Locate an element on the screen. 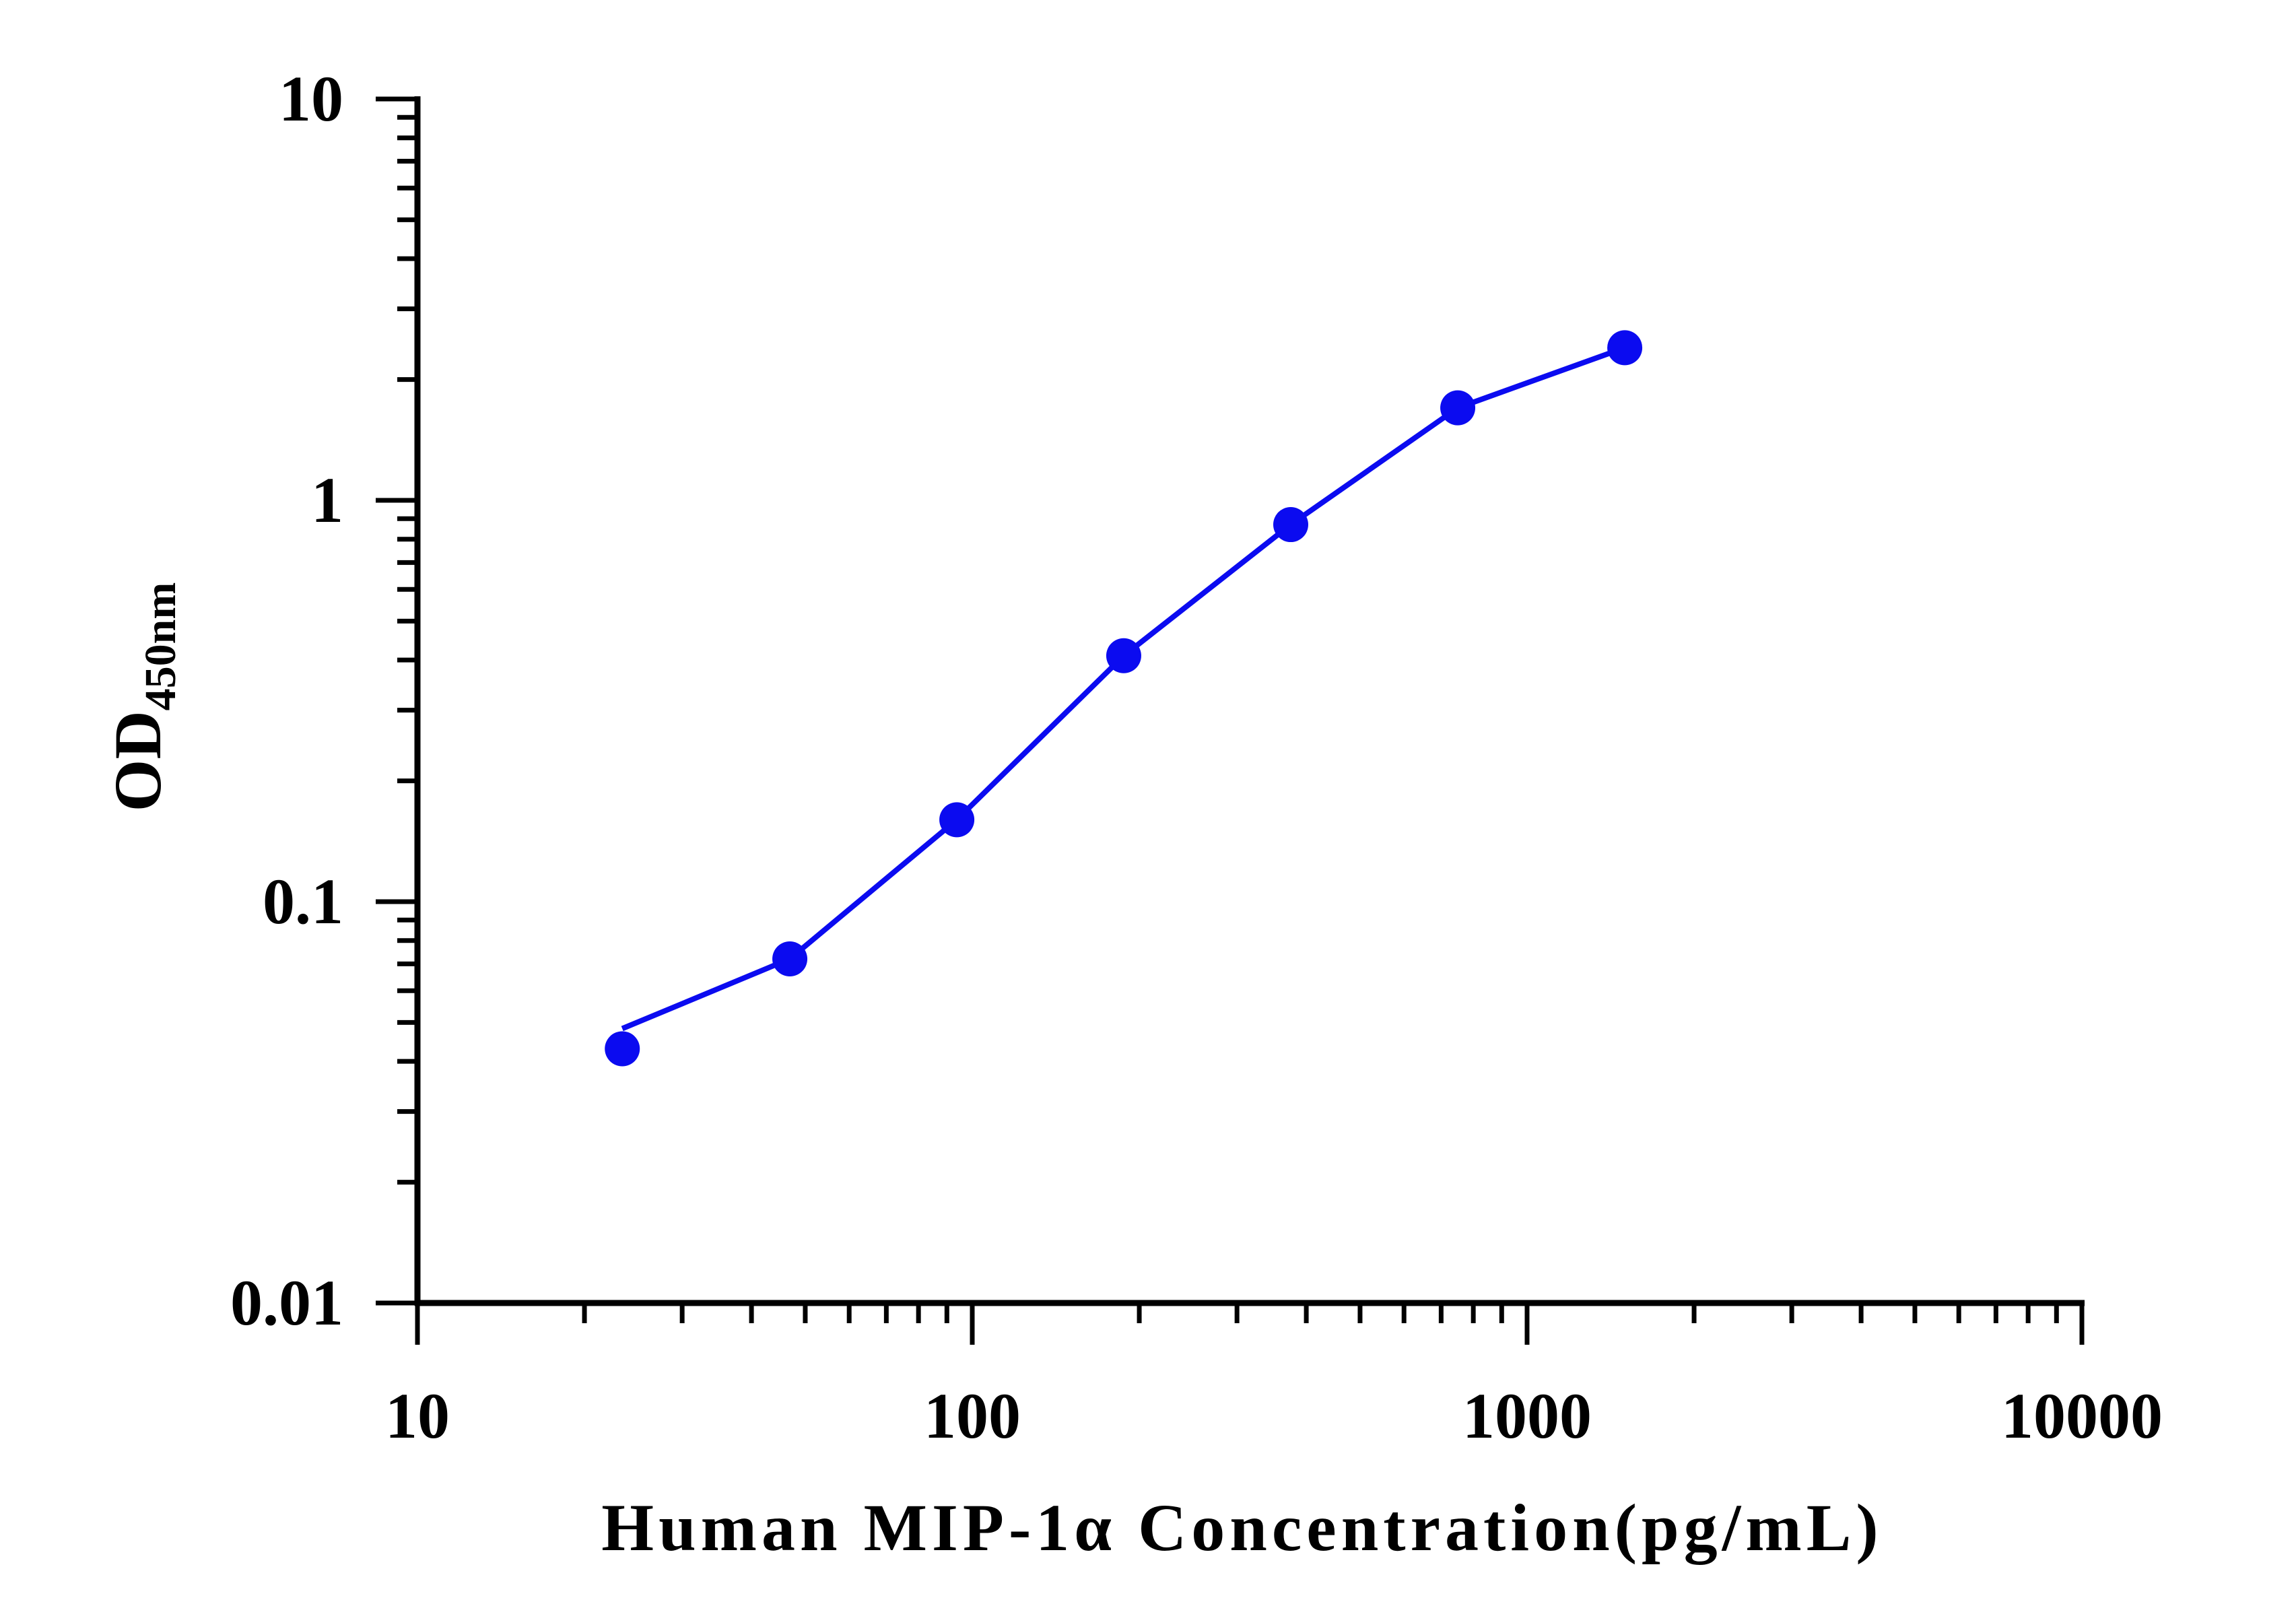  y-axis-label: OD450nm is located at coordinates (142, 697).